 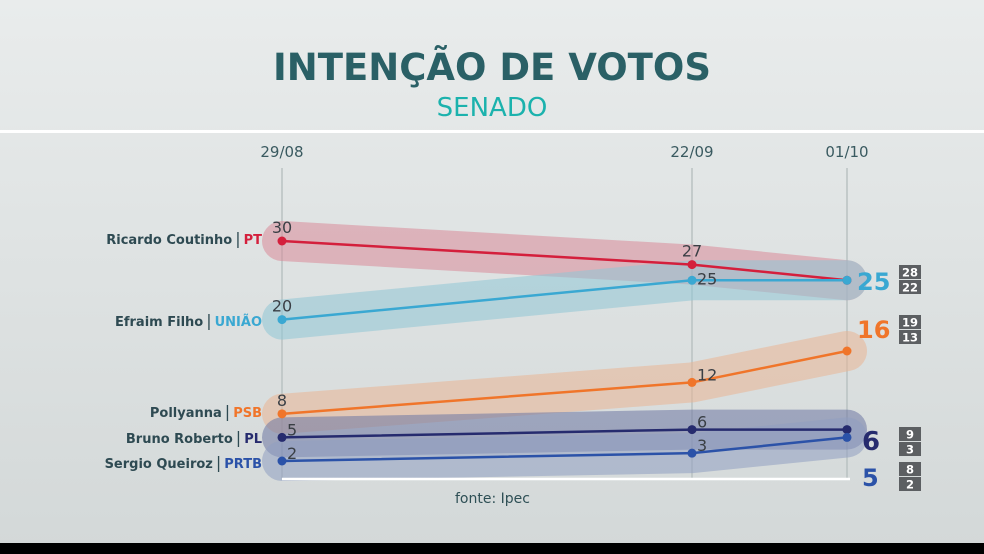 What do you see at coordinates (159, 322) in the screenshot?
I see `candidate-name: Efraim Filho` at bounding box center [159, 322].